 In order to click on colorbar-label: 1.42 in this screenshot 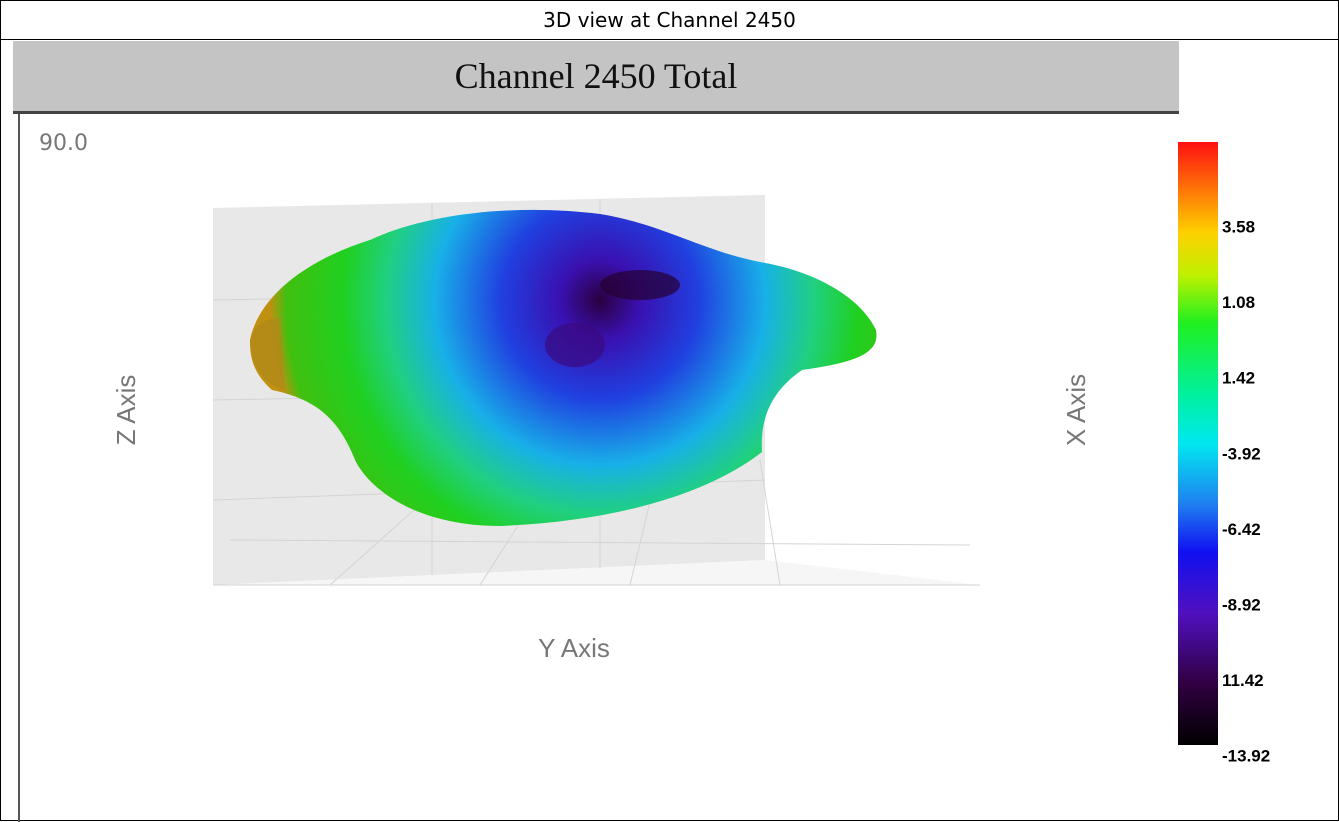, I will do `click(1238, 378)`.